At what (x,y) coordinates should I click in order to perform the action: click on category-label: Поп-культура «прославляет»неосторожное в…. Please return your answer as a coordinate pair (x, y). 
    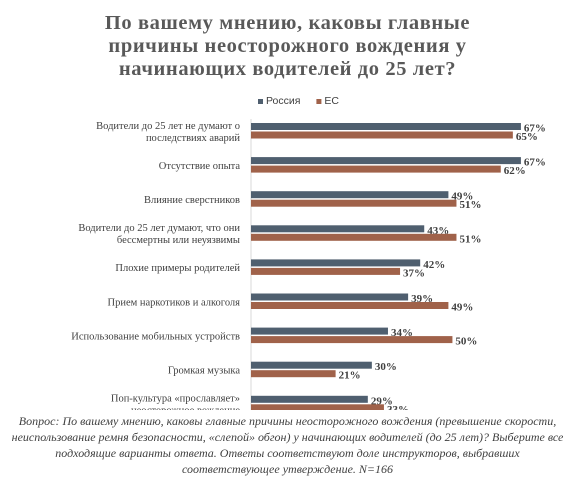
    Looking at the image, I should click on (175, 402).